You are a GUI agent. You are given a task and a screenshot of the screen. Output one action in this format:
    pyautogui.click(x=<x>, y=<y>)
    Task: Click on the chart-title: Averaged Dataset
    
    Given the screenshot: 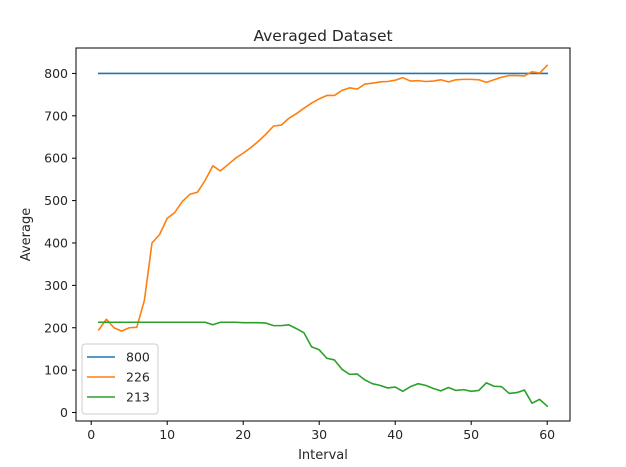 What is the action you would take?
    pyautogui.click(x=322, y=36)
    